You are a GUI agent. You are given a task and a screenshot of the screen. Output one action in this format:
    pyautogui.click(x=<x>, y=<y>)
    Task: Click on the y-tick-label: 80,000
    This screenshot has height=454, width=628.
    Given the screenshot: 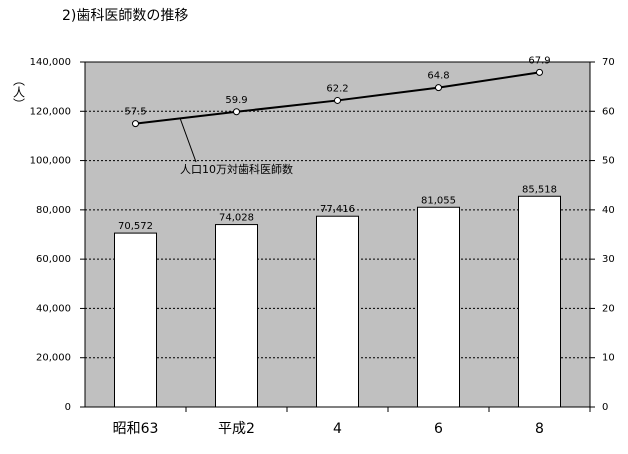 What is the action you would take?
    pyautogui.click(x=53, y=210)
    